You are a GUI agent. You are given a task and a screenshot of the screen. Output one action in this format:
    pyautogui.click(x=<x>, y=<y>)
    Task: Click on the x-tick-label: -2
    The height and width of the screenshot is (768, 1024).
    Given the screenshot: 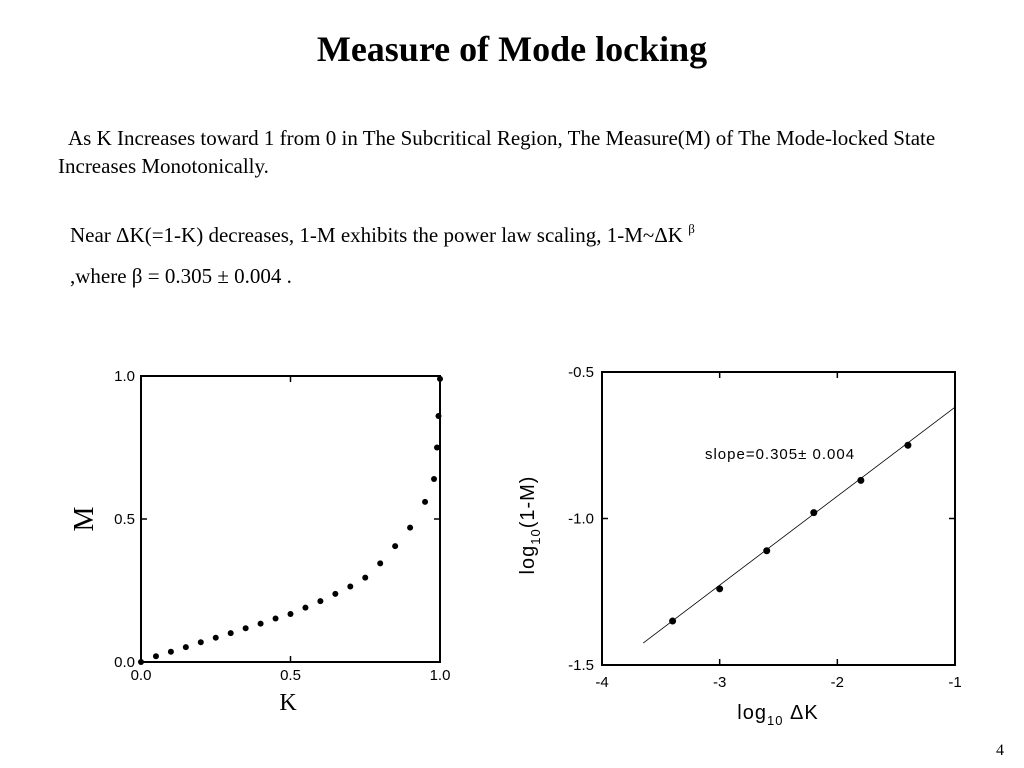 What is the action you would take?
    pyautogui.click(x=837, y=682)
    